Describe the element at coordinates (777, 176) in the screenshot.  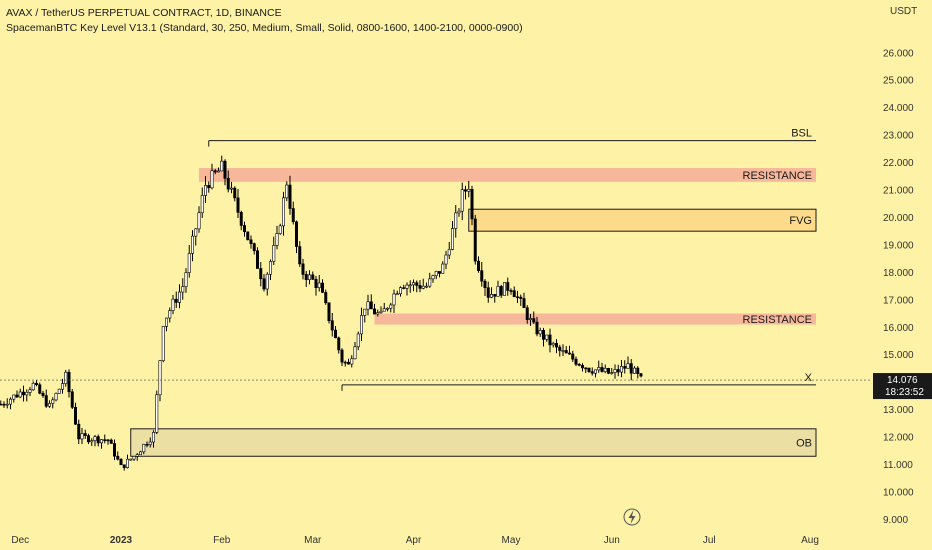
I see `zone-label: RESISTANCE` at that location.